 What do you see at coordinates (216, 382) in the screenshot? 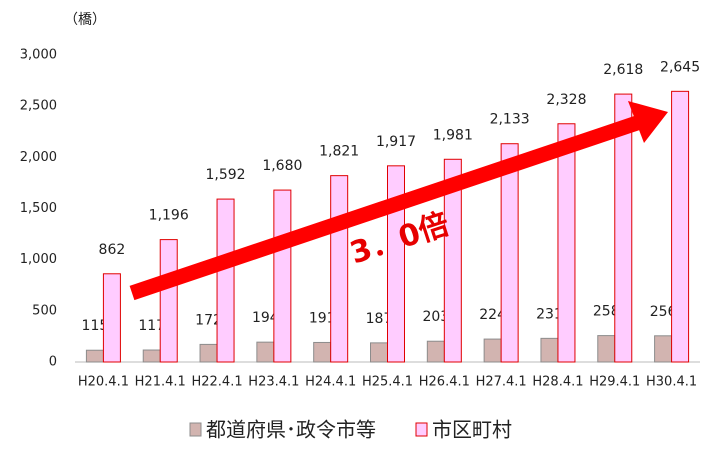
I see `x-tick-label: H22.4.1` at bounding box center [216, 382].